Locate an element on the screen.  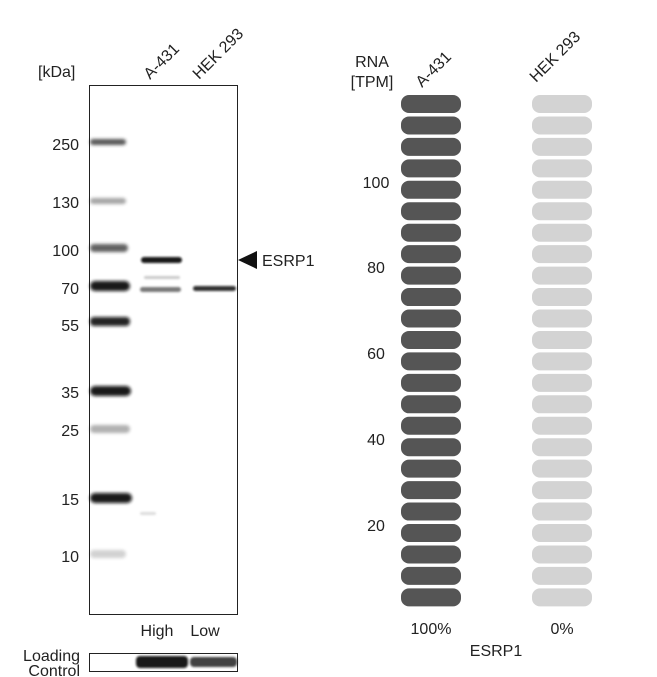
rna-scale-ticks: 100 80 60 40 20 is located at coordinates (376, 355).